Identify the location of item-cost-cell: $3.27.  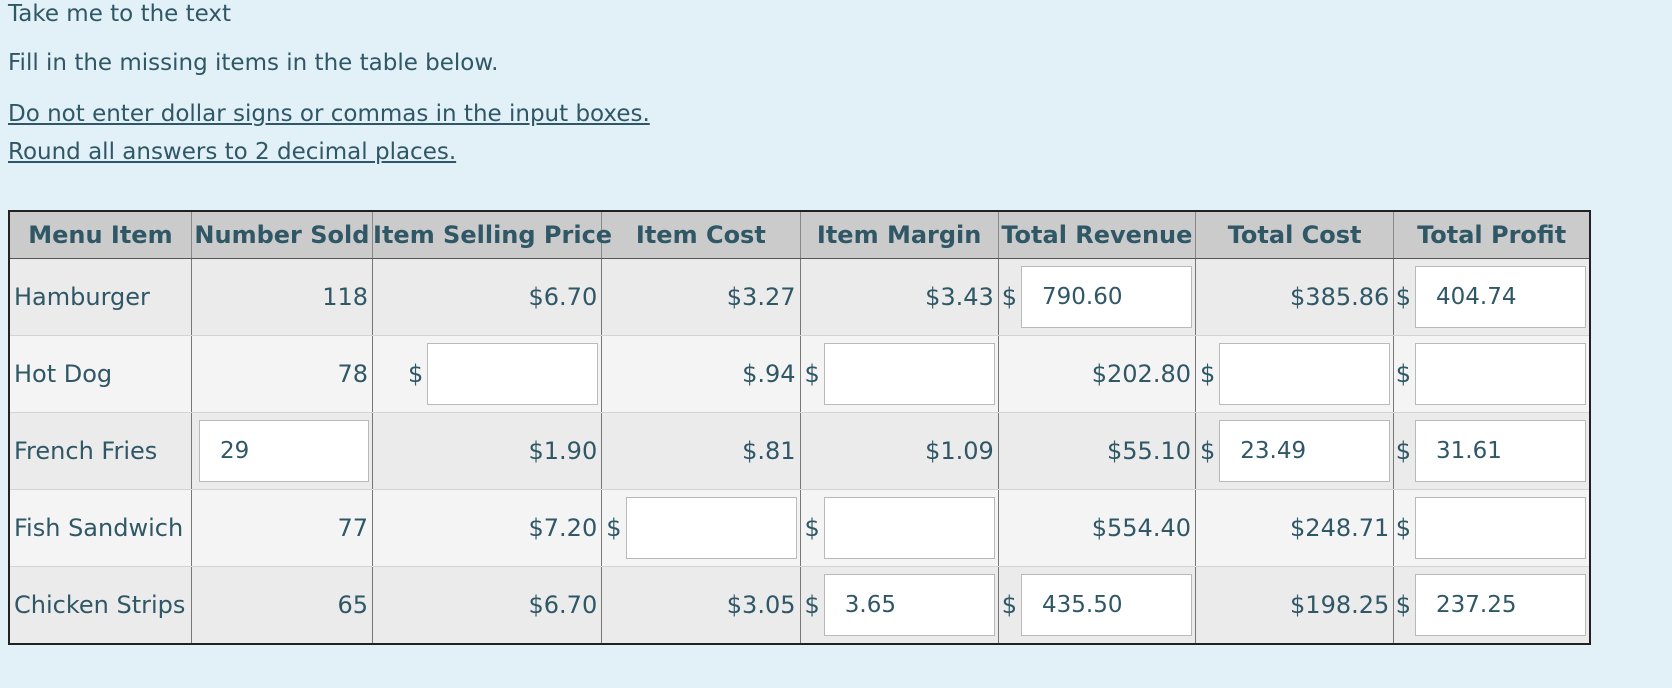
(701, 297).